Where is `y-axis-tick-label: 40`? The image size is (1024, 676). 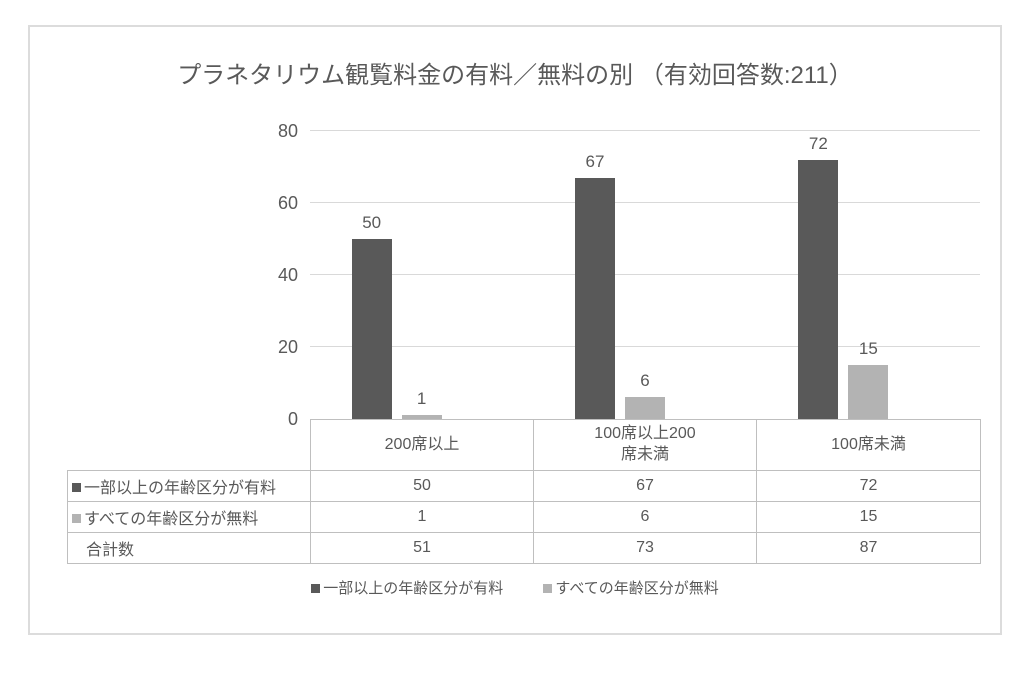
y-axis-tick-label: 40 is located at coordinates (287, 275).